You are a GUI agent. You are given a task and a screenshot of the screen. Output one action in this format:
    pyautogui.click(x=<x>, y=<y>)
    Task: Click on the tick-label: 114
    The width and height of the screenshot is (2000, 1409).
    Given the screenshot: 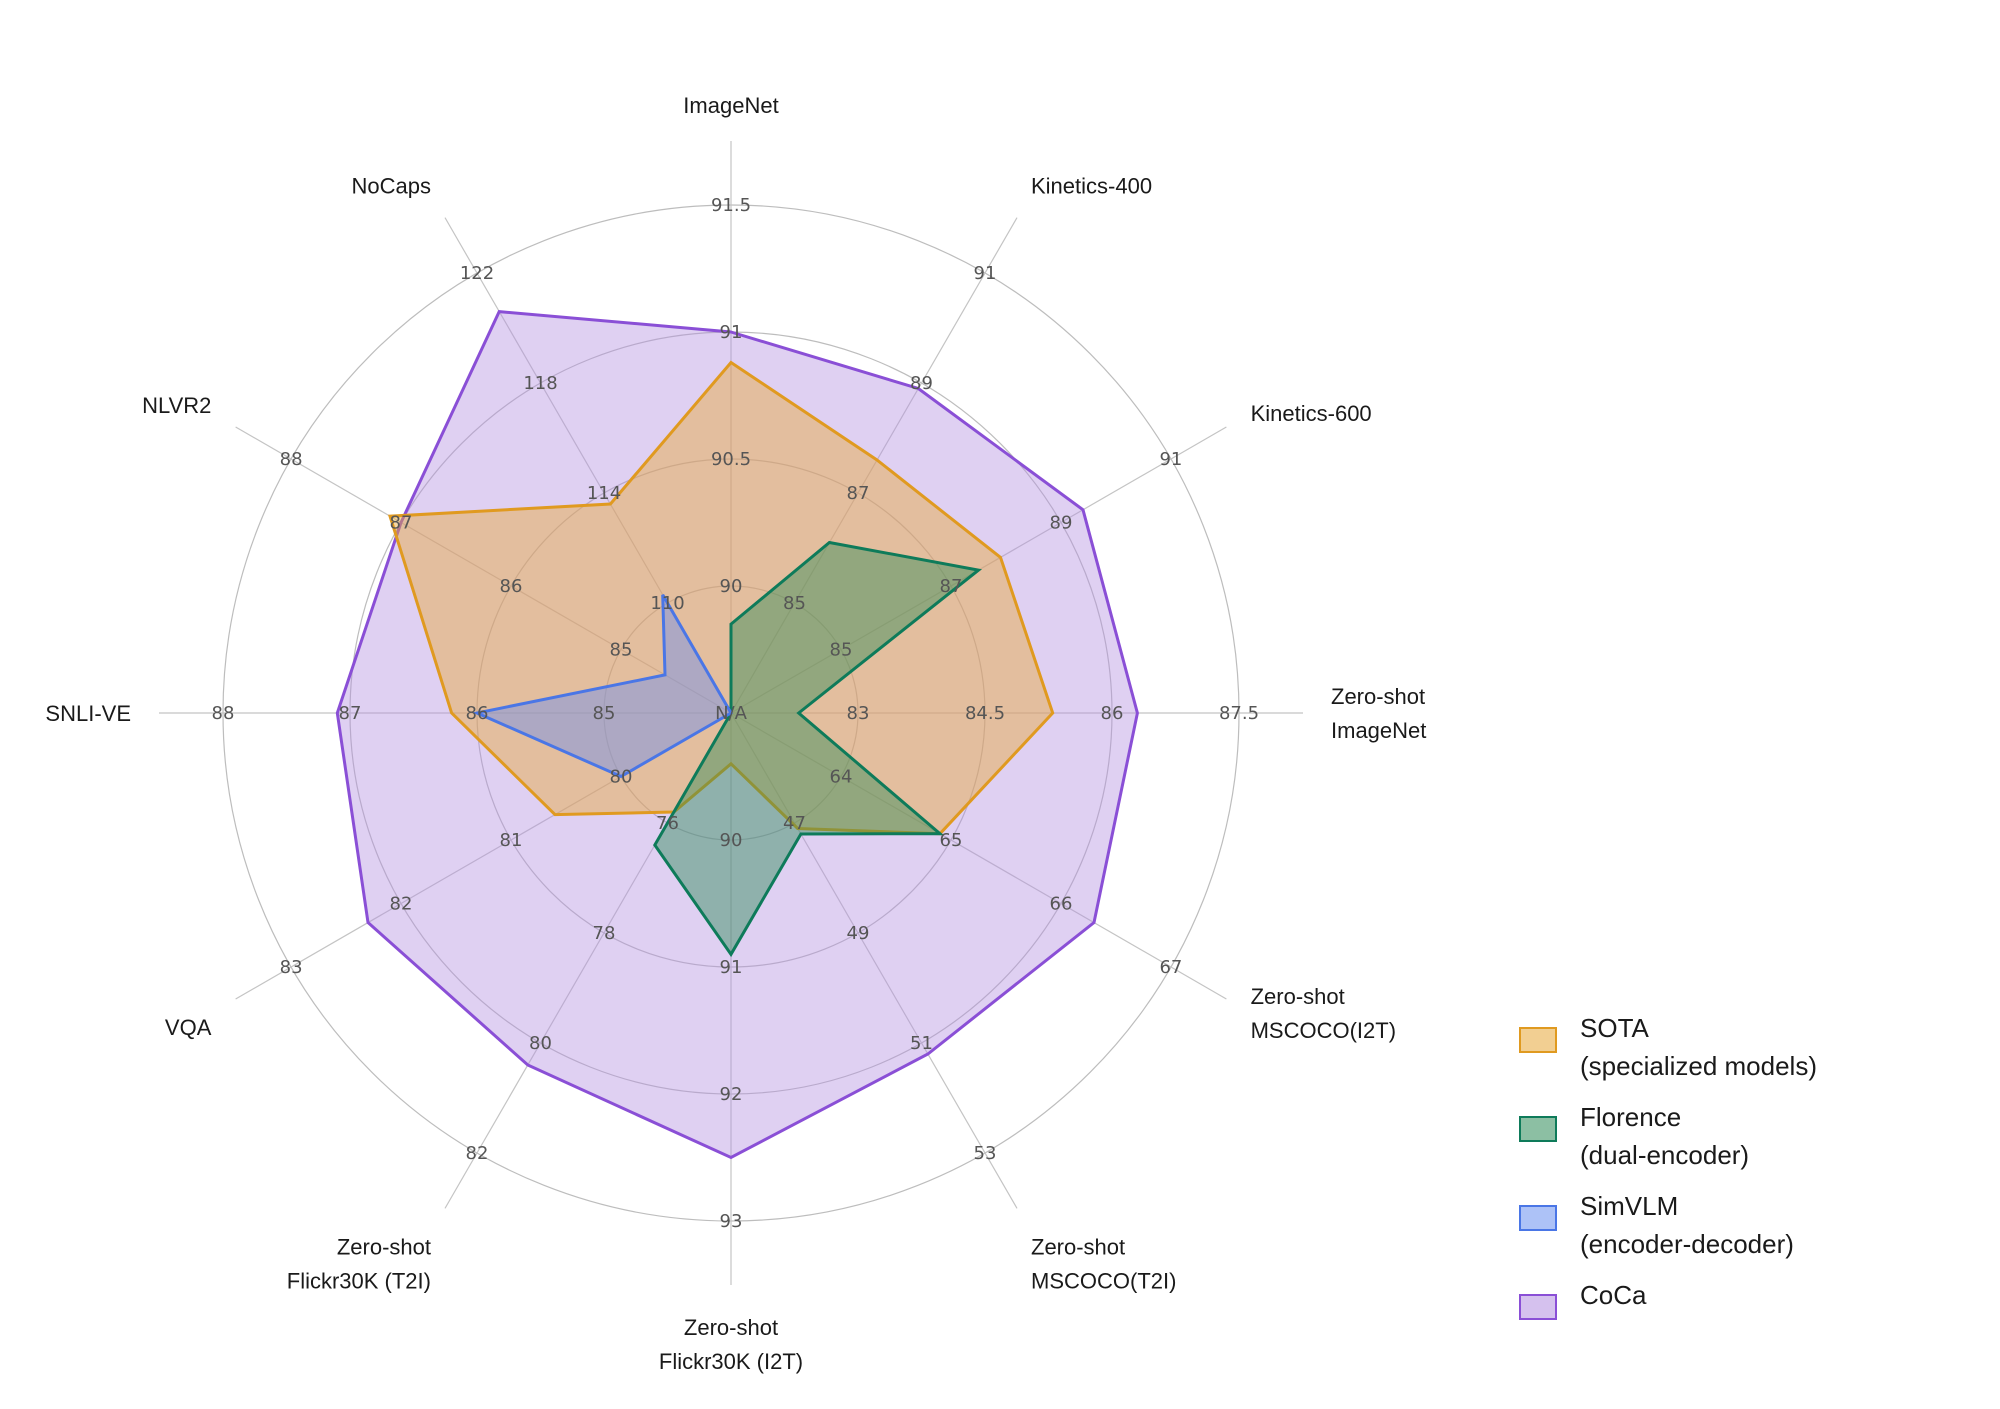 What is the action you would take?
    pyautogui.click(x=604, y=493)
    